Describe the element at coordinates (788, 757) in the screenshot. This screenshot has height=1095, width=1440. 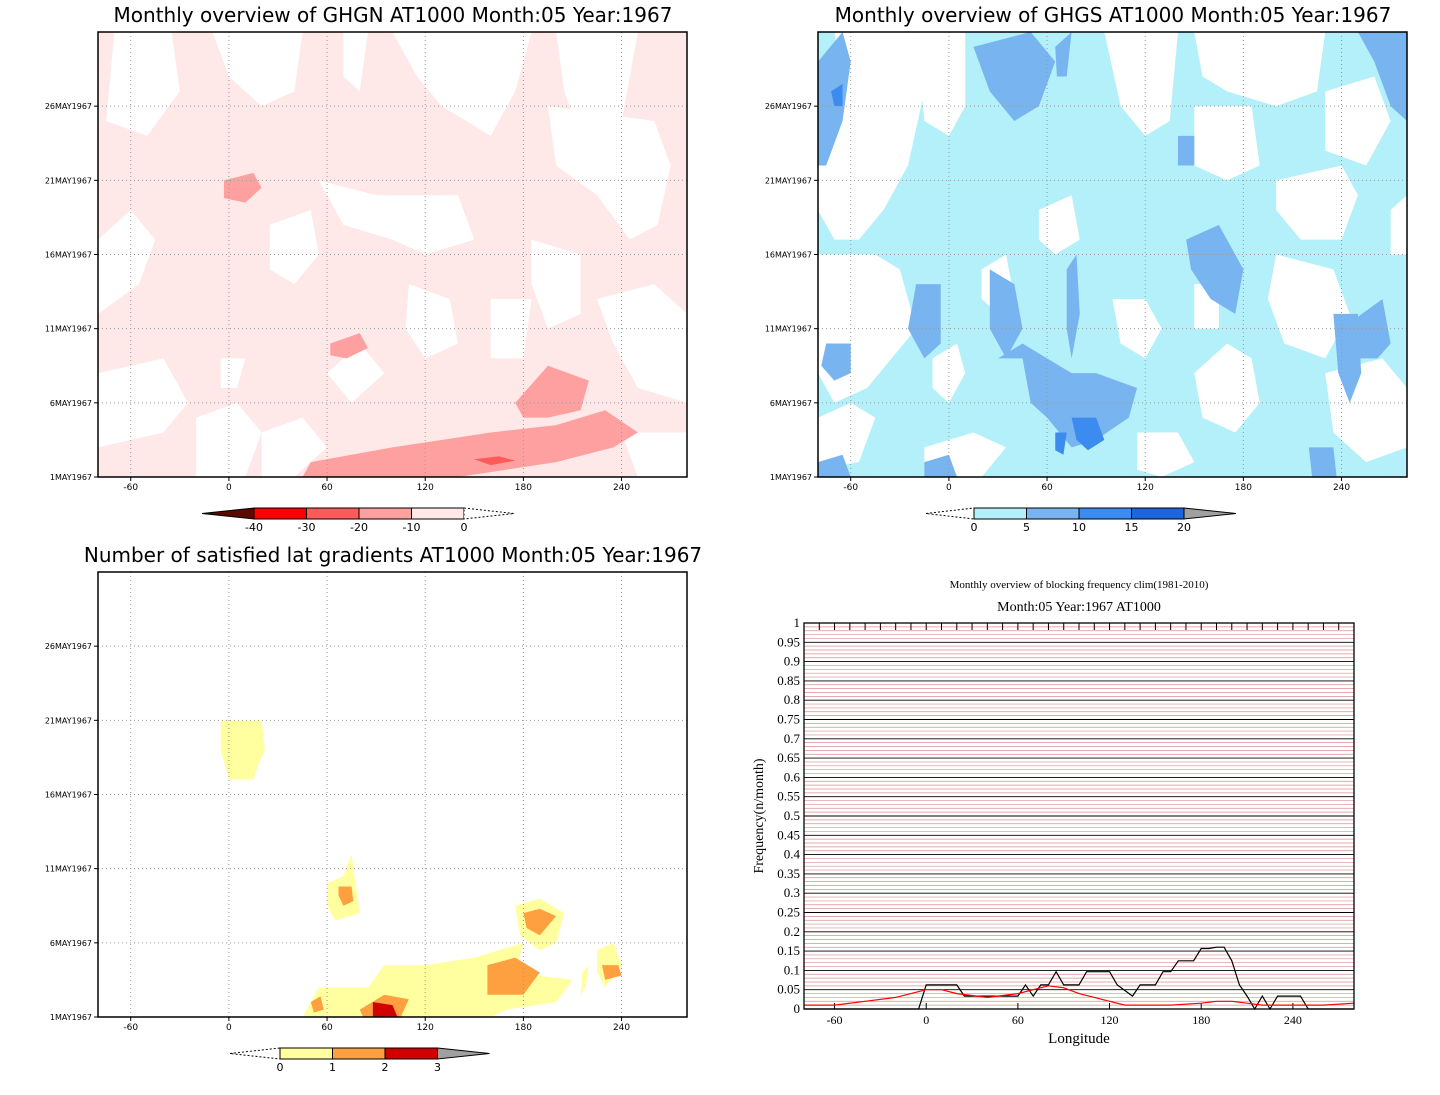
I see `y-tick-label: 0.65` at that location.